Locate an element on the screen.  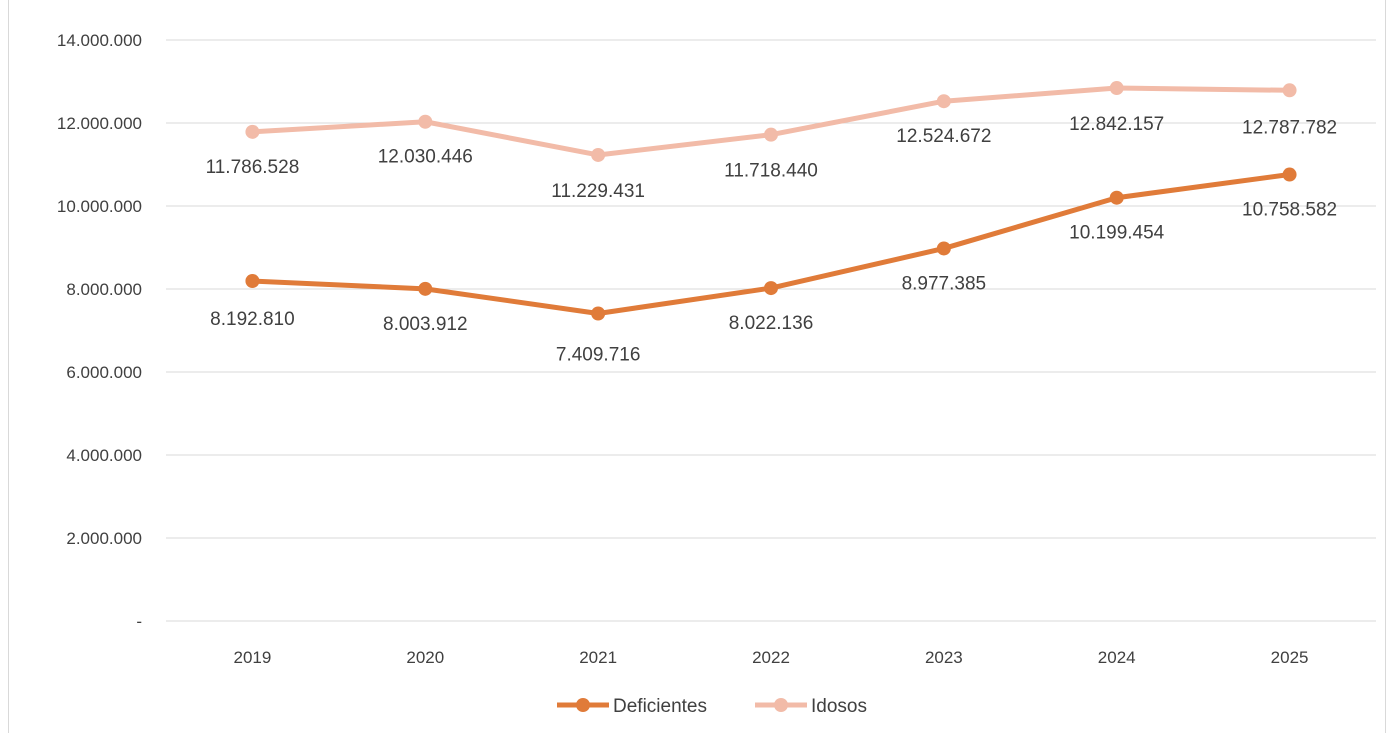
data-label-idosos: 11.786.528 is located at coordinates (253, 167).